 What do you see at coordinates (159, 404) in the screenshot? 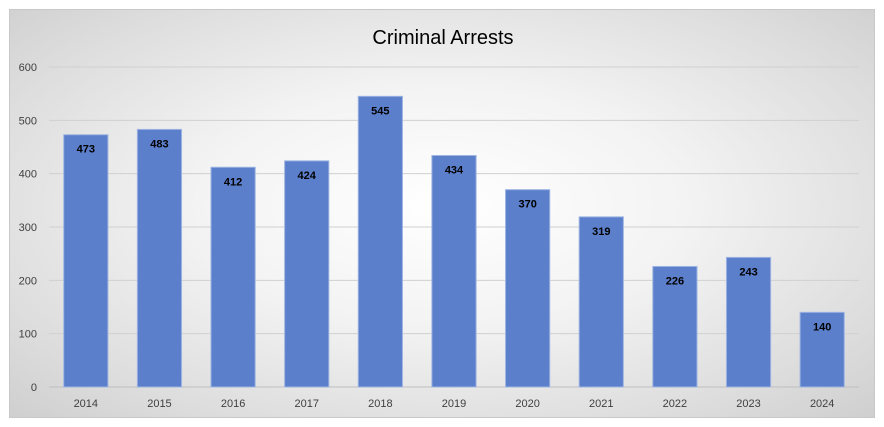
I see `x-tick-label-2015: 2015` at bounding box center [159, 404].